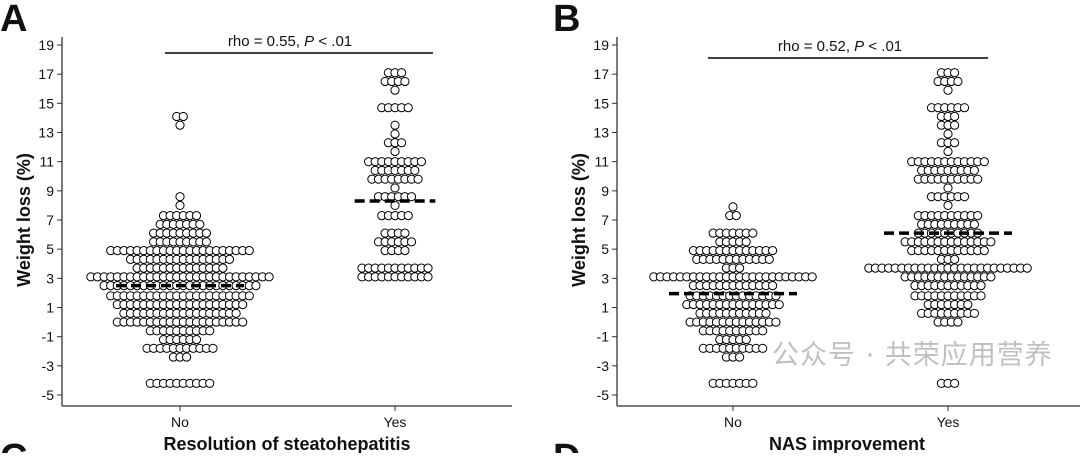  What do you see at coordinates (840, 46) in the screenshot?
I see `significance-annotation: rho = 0.52, P < .01` at bounding box center [840, 46].